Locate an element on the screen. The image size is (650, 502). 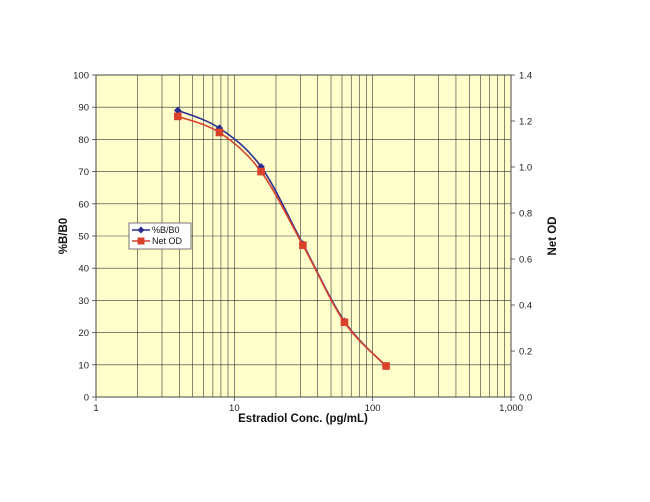
right-tick-label: 0.6 is located at coordinates (525, 260).